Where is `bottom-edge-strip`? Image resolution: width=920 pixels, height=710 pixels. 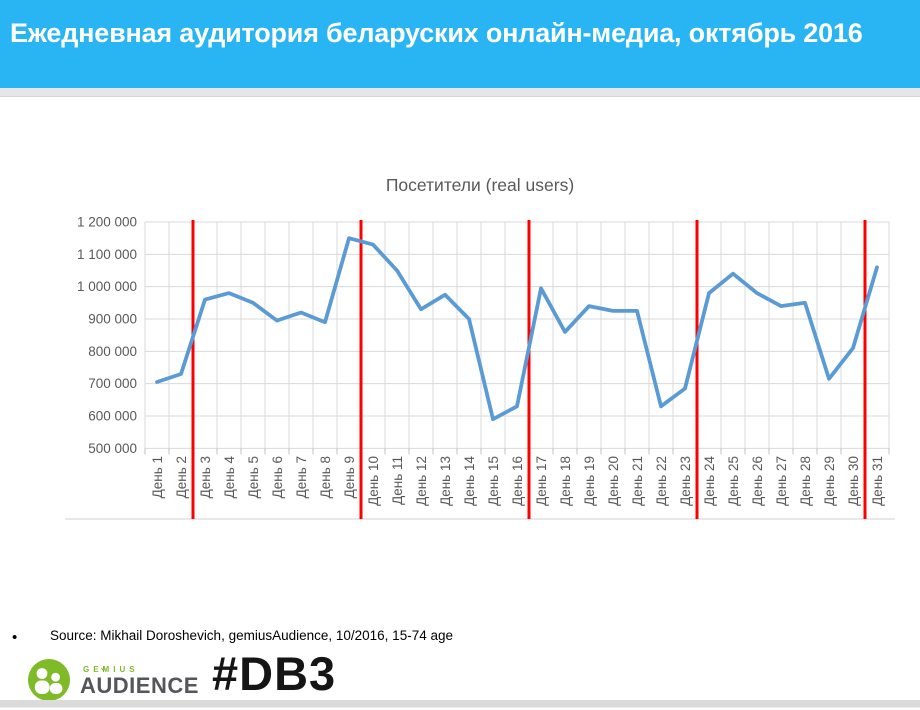 bottom-edge-strip is located at coordinates (460, 704).